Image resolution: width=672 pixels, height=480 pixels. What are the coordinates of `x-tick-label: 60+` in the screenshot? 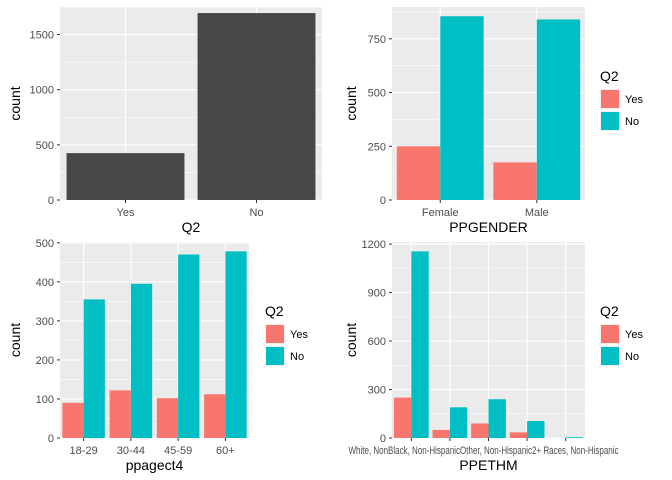 It's located at (225, 451).